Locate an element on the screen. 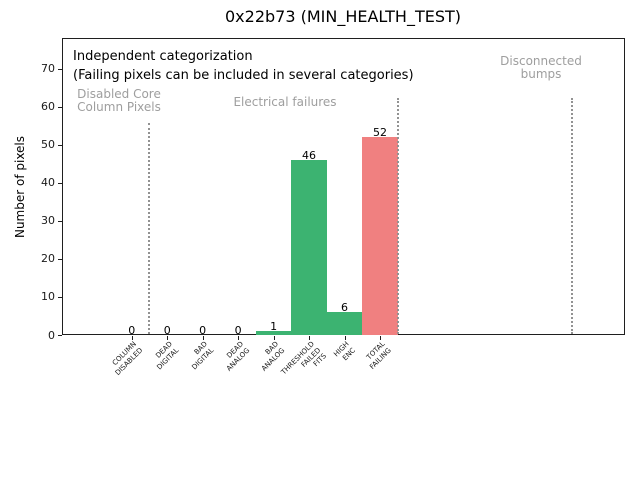  bar-value-label: 52 is located at coordinates (380, 132).